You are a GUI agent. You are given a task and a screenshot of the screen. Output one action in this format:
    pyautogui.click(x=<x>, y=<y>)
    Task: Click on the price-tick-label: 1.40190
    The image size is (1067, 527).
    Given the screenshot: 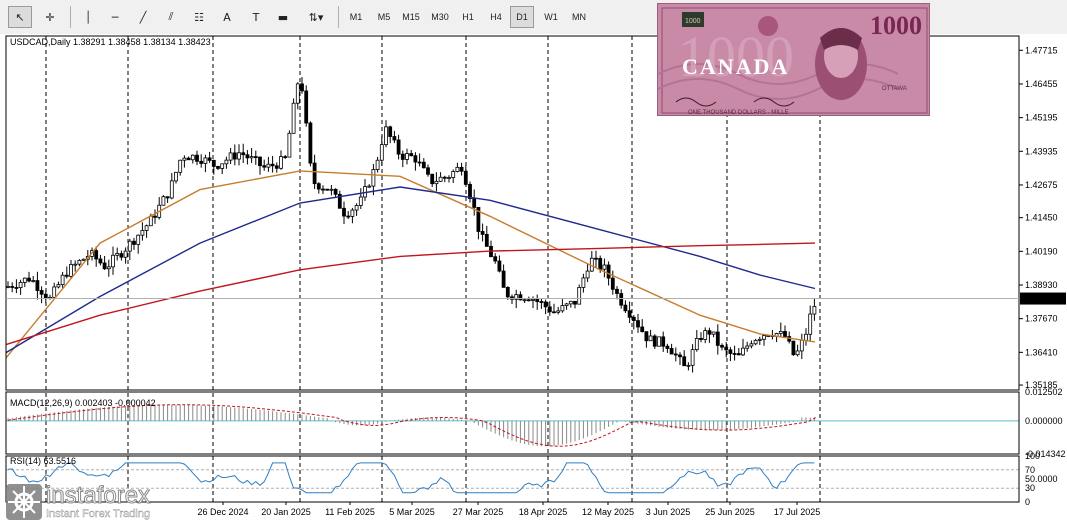 What is the action you would take?
    pyautogui.click(x=1041, y=251)
    